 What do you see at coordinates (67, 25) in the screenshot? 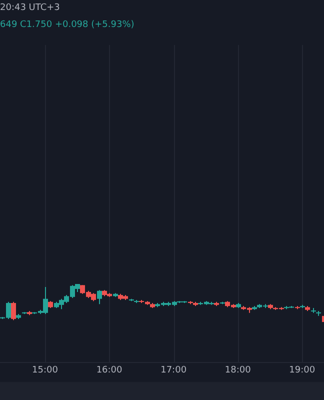
I see `text: 649 C1.750 +0.098 (+5.93%)` at bounding box center [67, 25].